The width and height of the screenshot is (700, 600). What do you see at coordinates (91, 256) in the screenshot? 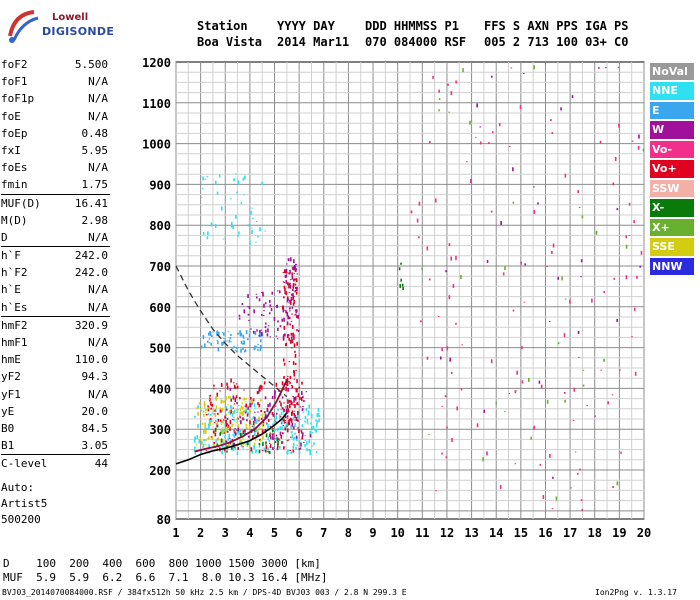
I see `param-value: 242.0` at bounding box center [91, 256].